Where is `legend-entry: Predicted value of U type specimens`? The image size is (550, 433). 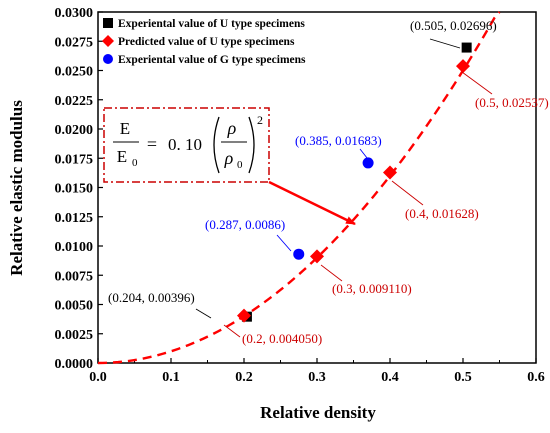 legend-entry: Predicted value of U type specimens is located at coordinates (206, 42).